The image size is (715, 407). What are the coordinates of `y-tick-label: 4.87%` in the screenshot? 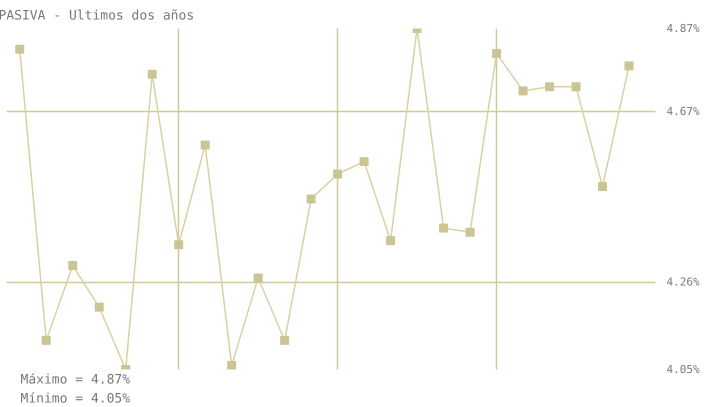 It's located at (683, 28).